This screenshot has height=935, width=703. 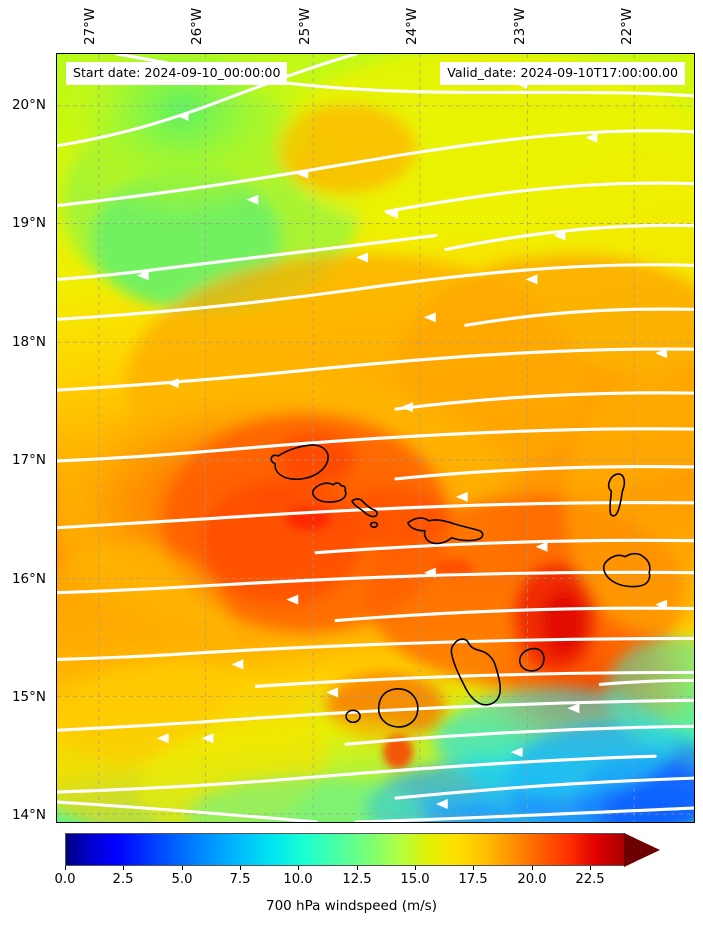 I want to click on xtick-label: 26°W, so click(x=197, y=26).